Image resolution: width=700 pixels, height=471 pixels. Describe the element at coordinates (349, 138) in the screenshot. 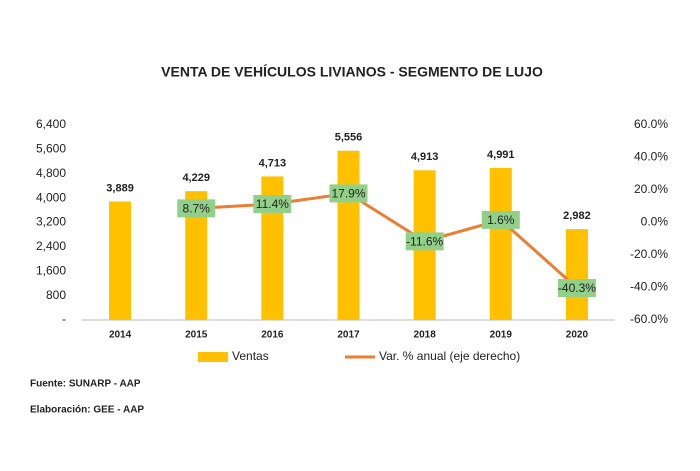

I see `value-label: 5,556` at that location.